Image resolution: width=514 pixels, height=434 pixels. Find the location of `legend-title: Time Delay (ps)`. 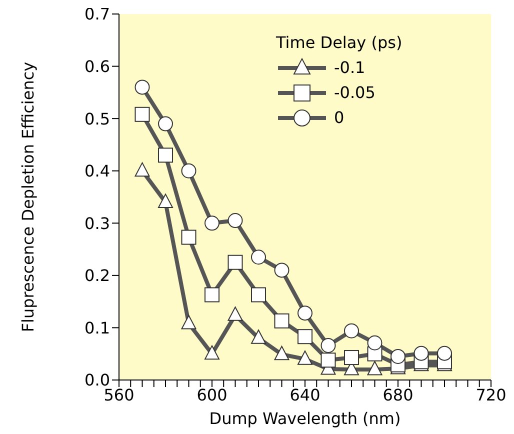

legend-title: Time Delay (ps) is located at coordinates (339, 43).